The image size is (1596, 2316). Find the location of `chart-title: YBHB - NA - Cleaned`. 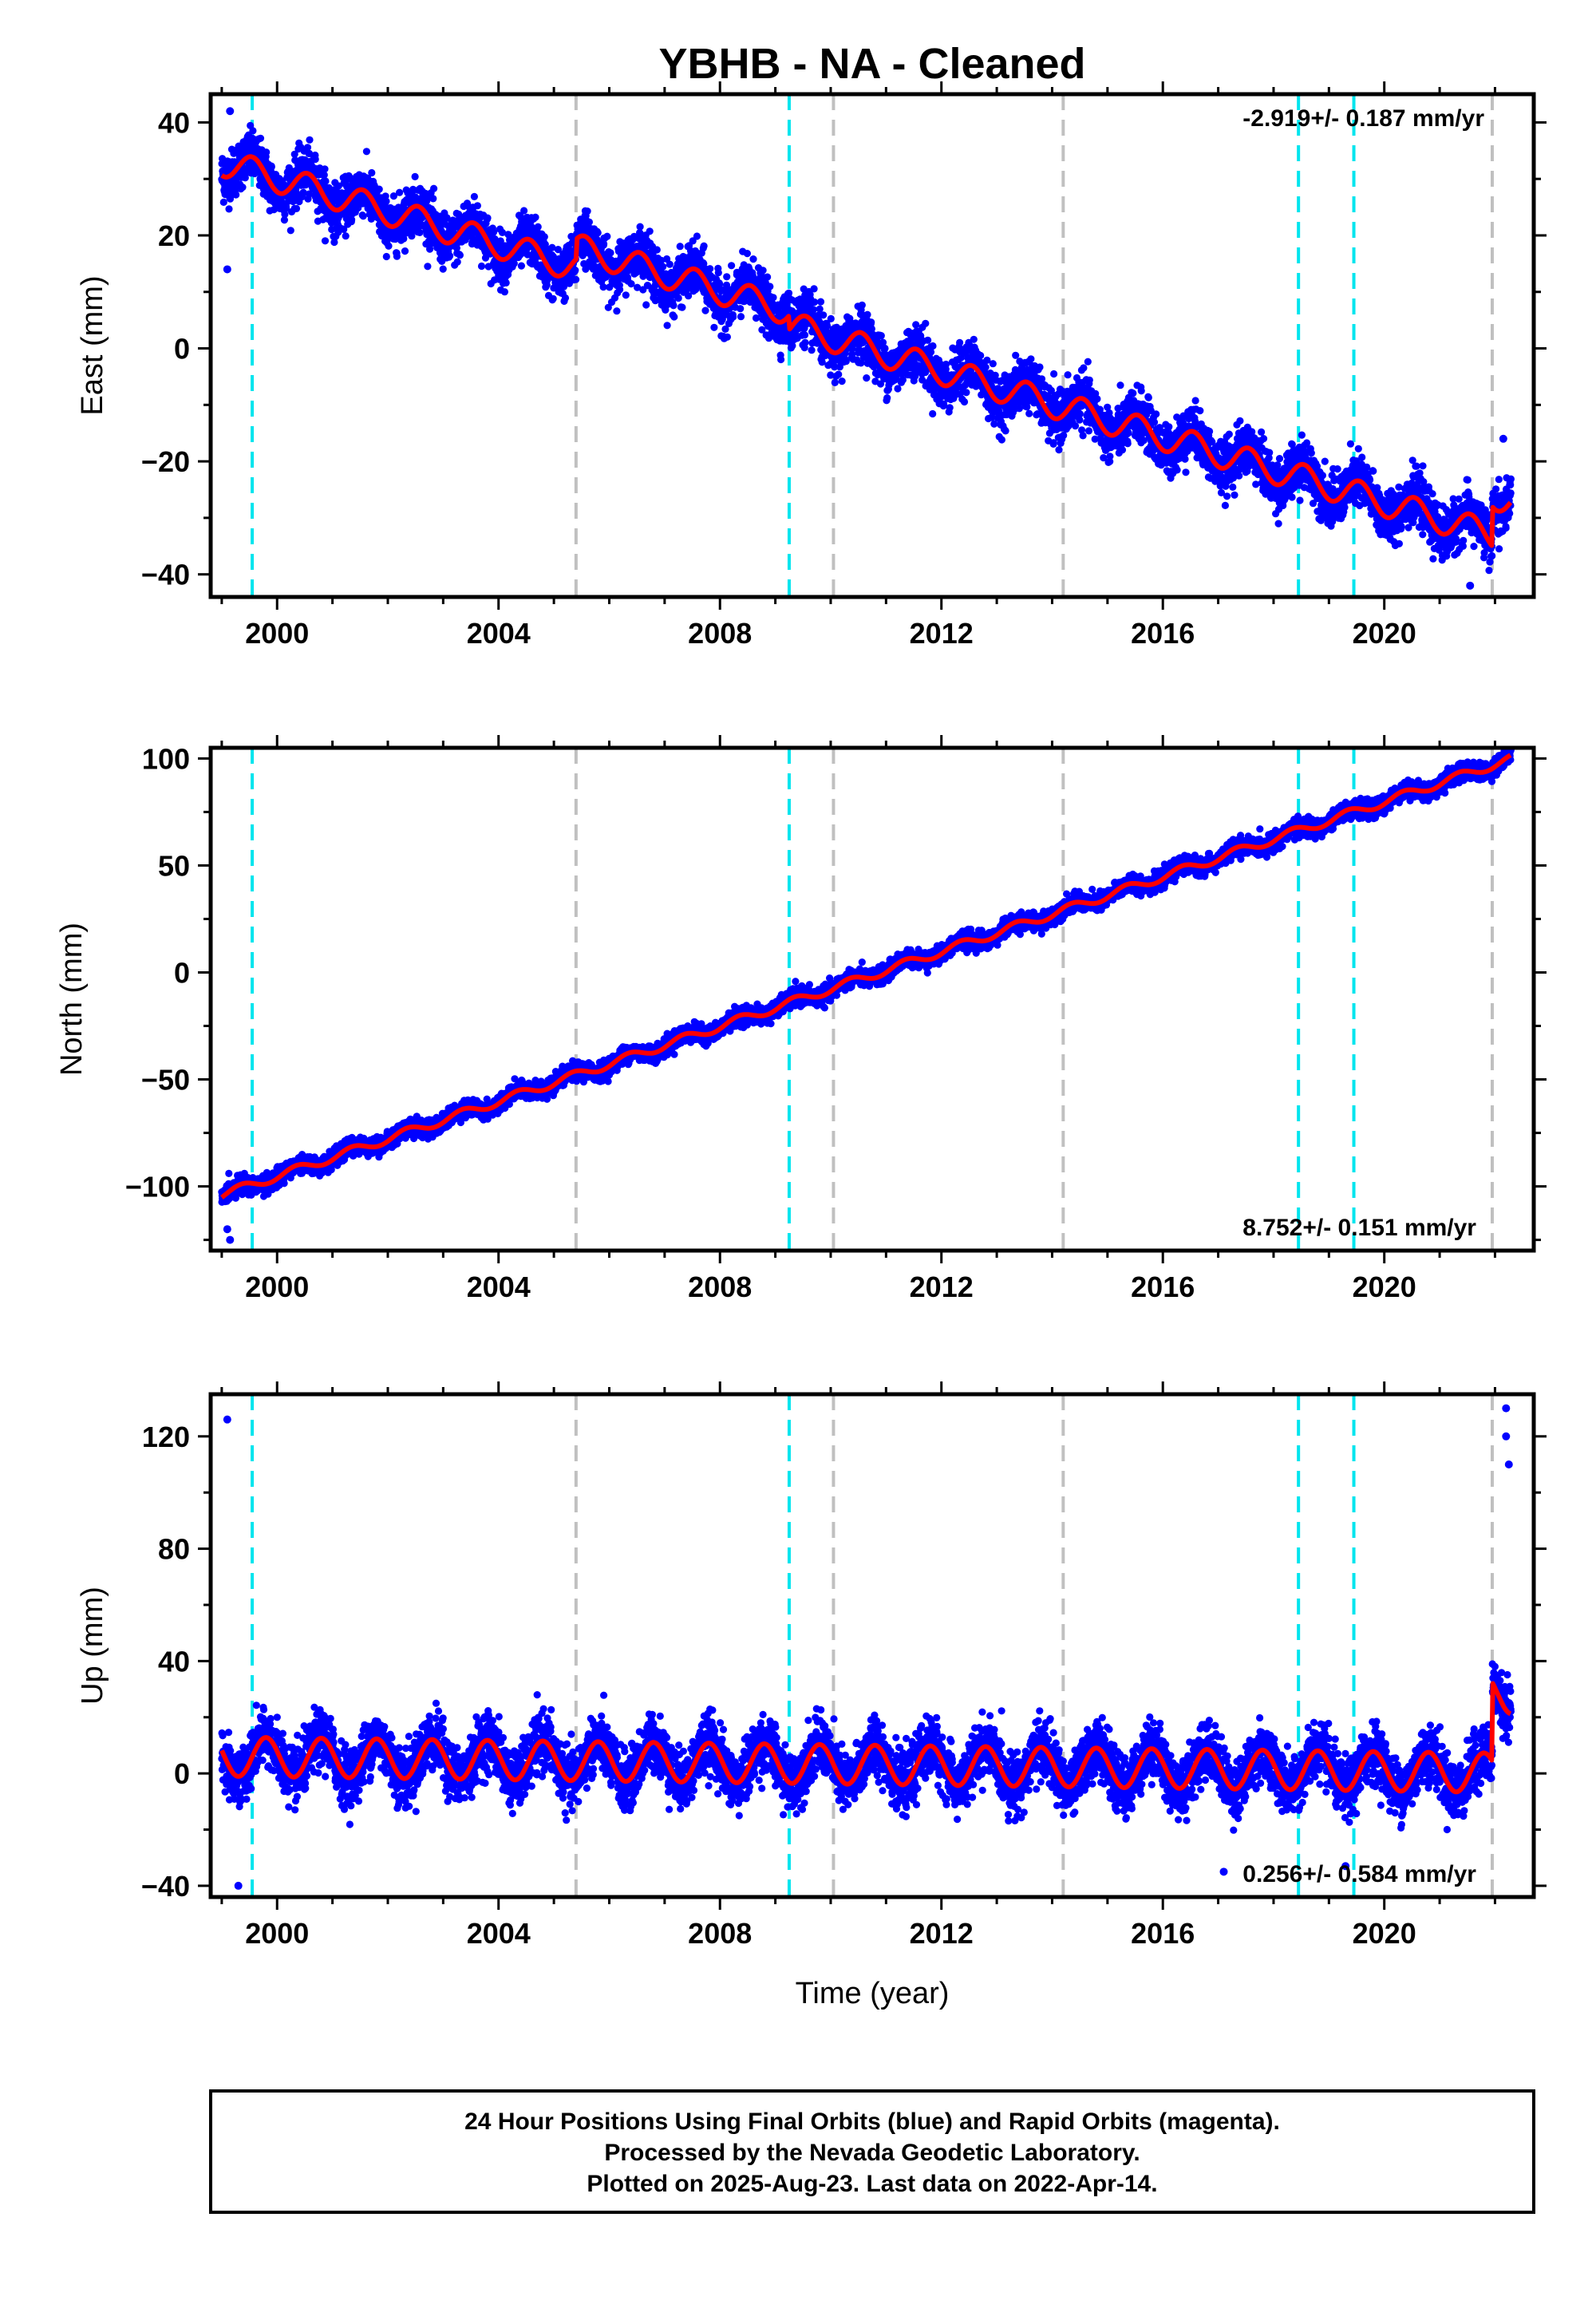

chart-title: YBHB - NA - Cleaned is located at coordinates (871, 64).